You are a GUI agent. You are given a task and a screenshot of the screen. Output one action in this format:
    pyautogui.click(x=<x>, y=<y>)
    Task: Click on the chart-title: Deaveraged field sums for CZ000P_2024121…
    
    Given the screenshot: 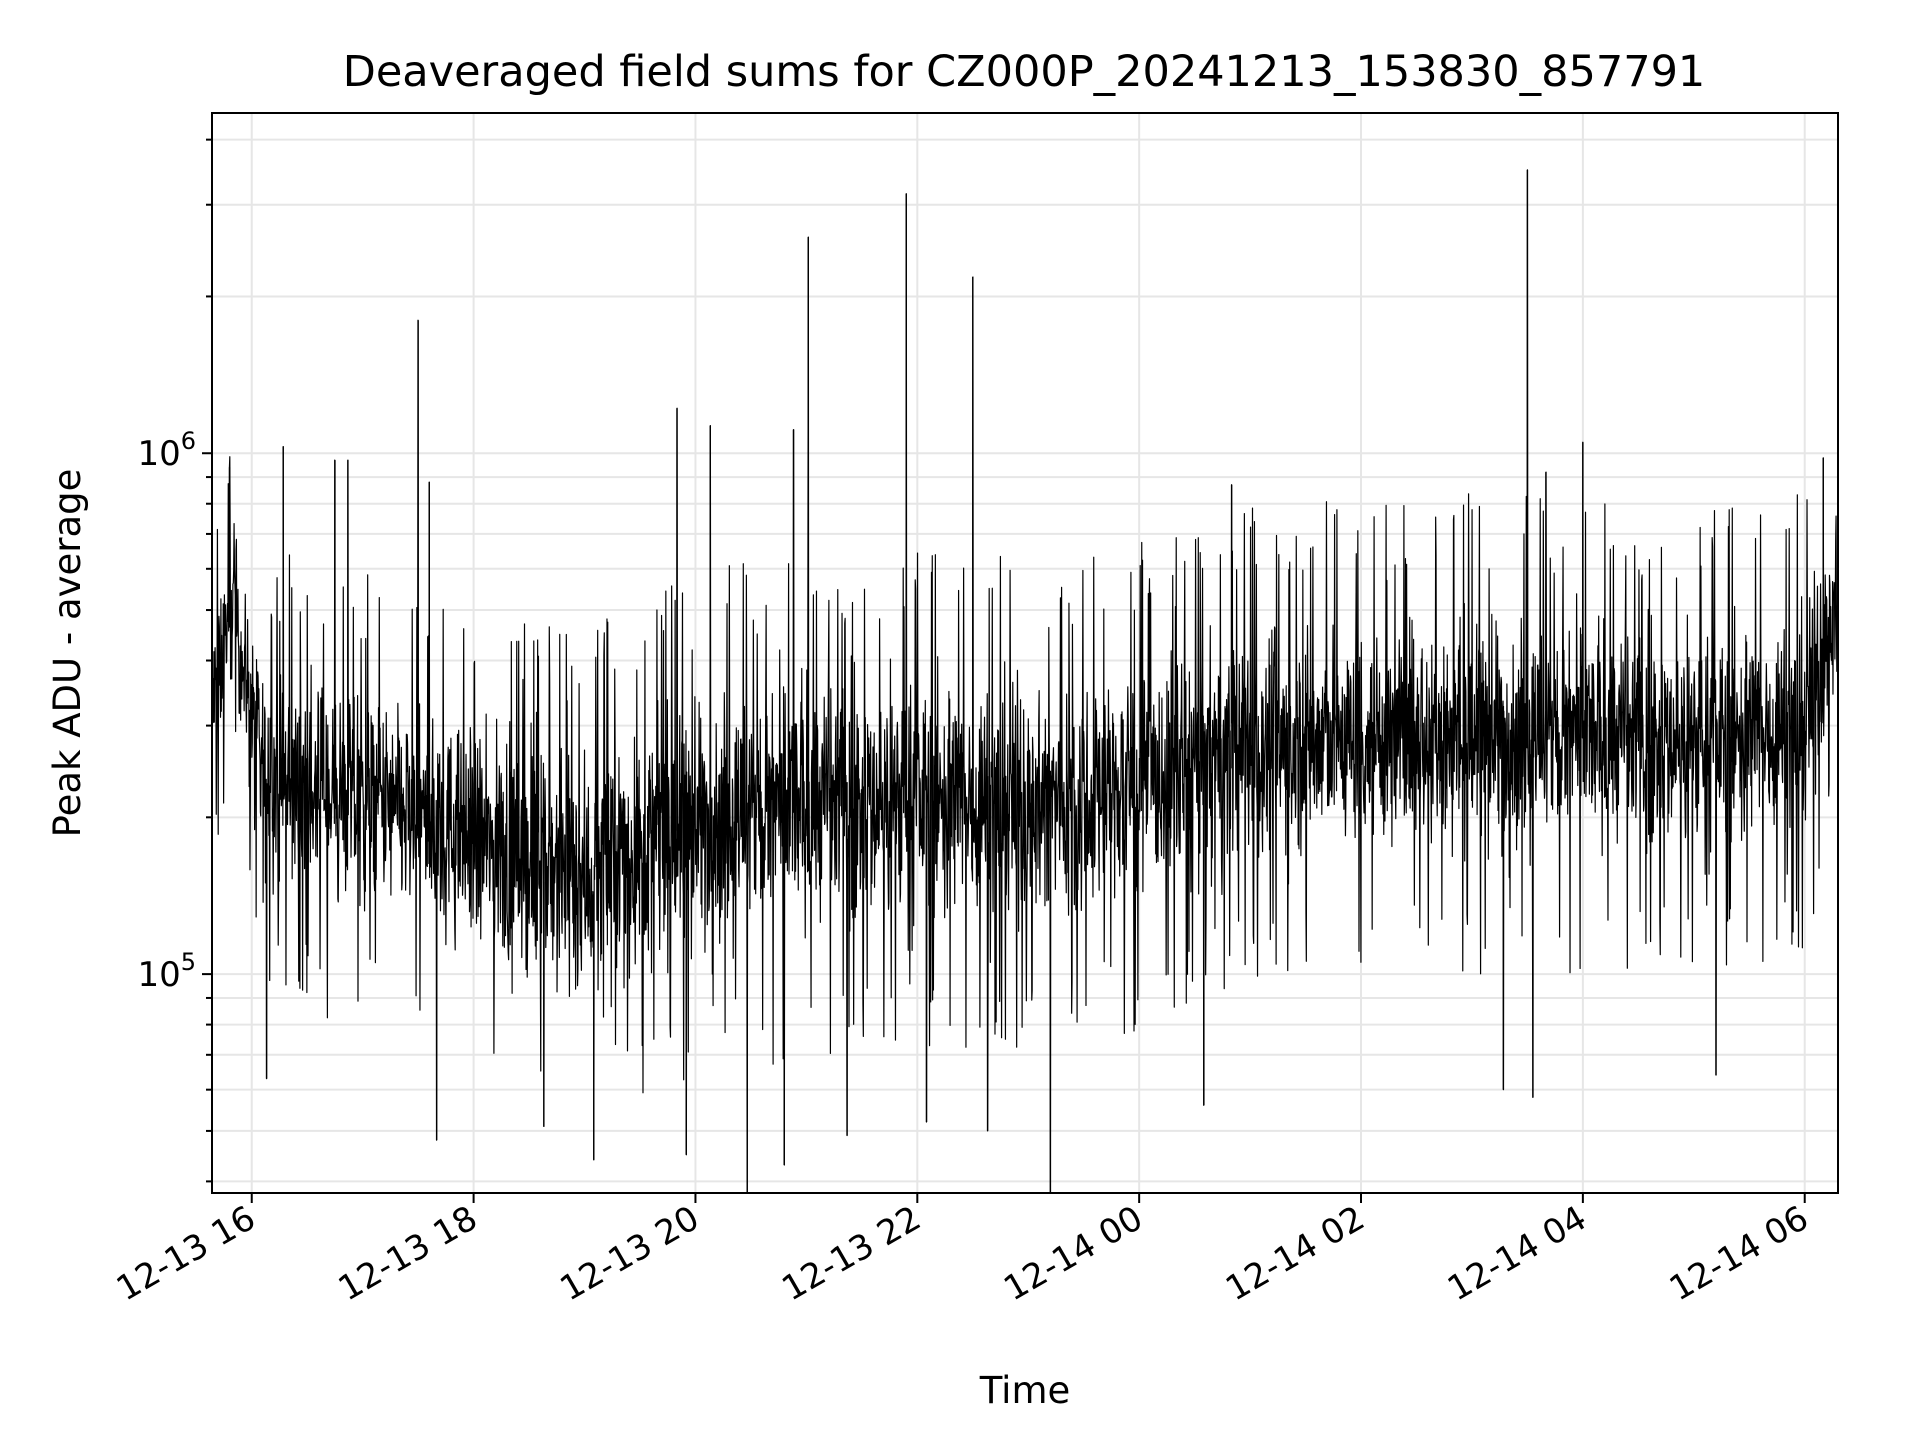 What is the action you would take?
    pyautogui.click(x=1024, y=72)
    